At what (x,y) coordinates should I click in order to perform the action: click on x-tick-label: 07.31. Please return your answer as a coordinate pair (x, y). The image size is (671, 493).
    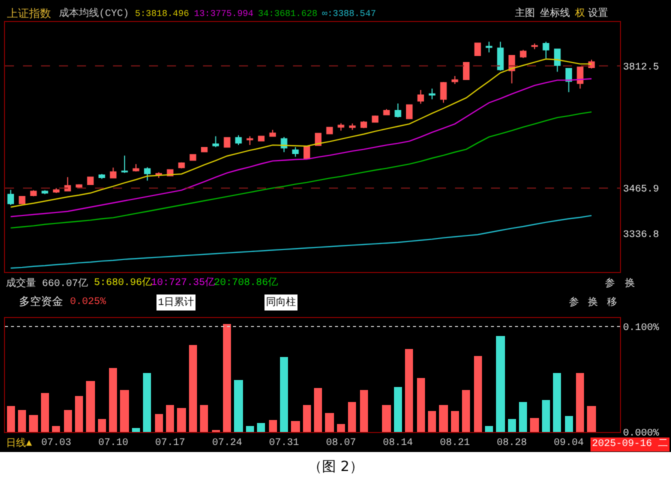
    Looking at the image, I should click on (284, 443).